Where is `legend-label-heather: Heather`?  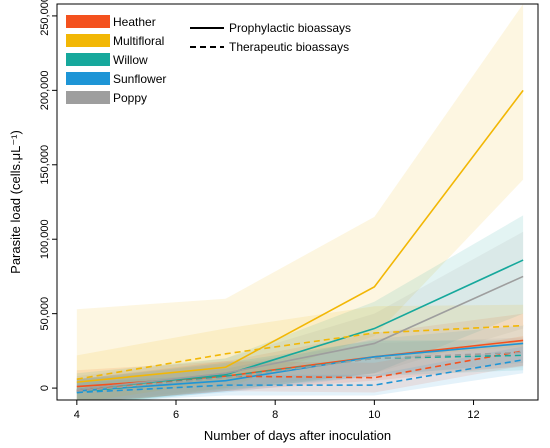 legend-label-heather: Heather is located at coordinates (134, 22).